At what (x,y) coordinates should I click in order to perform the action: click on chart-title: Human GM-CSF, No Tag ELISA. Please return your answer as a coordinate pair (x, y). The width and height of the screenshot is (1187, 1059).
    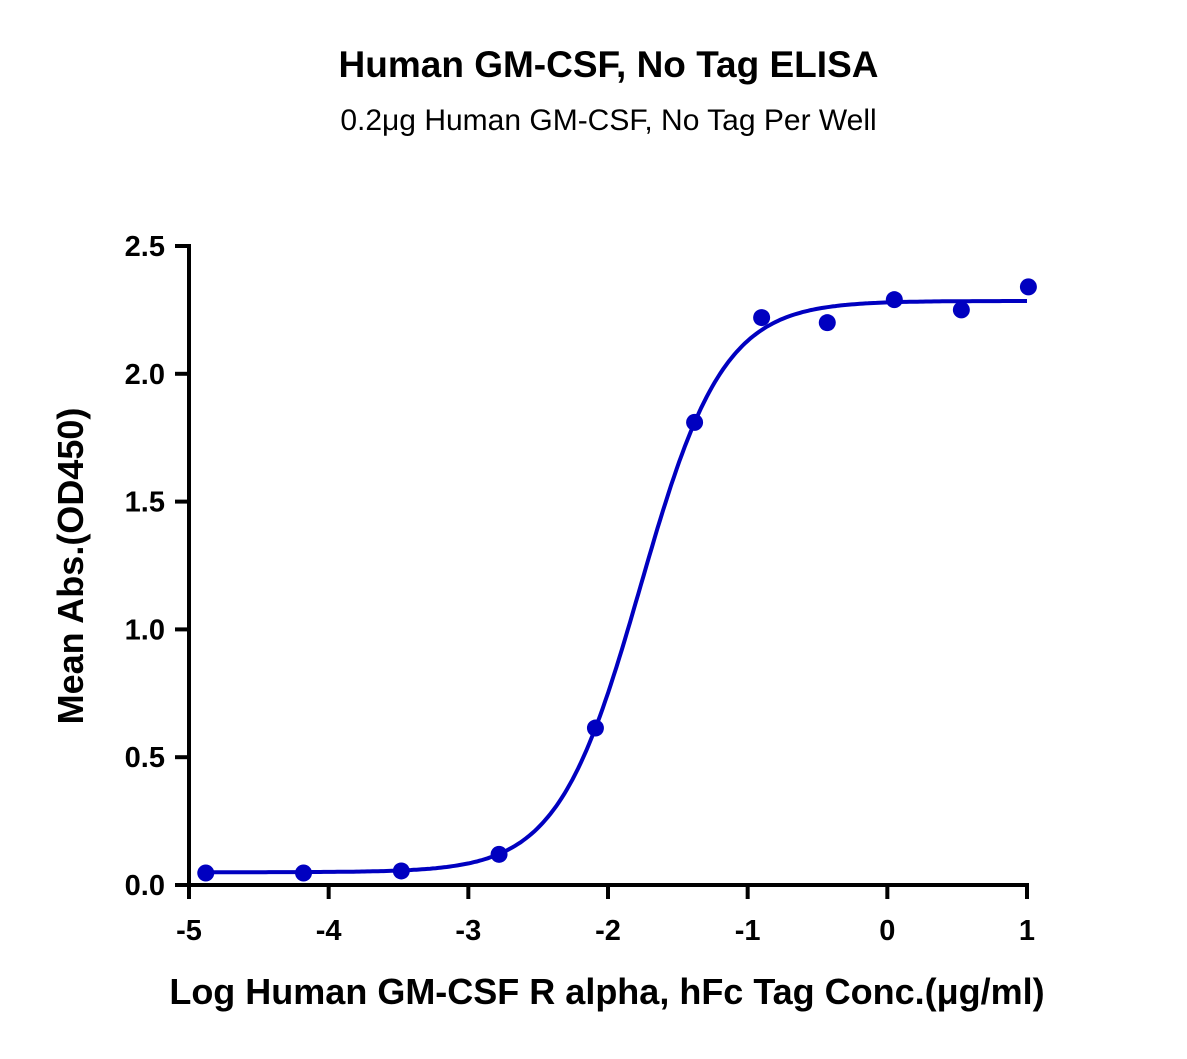
    Looking at the image, I should click on (608, 64).